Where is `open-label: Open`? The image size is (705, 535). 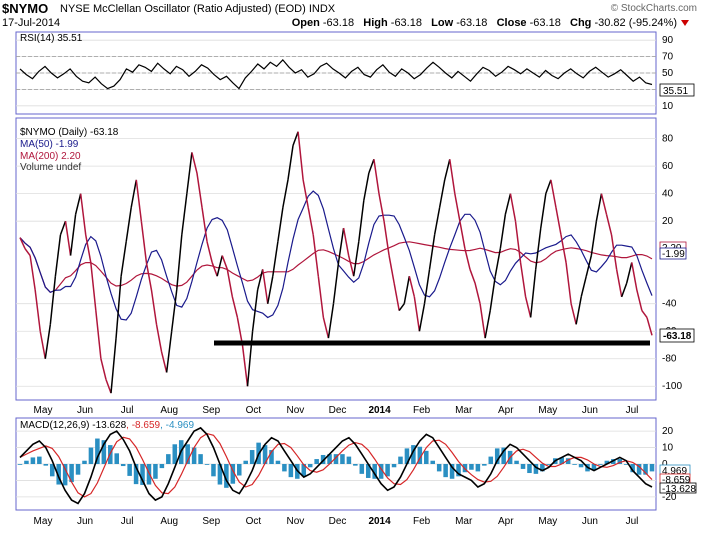
open-label: Open is located at coordinates (305, 23).